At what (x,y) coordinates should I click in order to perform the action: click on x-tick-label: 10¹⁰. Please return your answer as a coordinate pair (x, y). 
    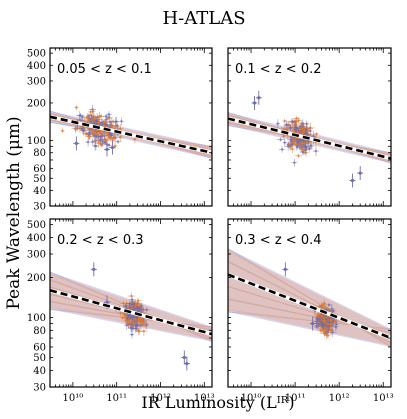
    Looking at the image, I should click on (73, 398).